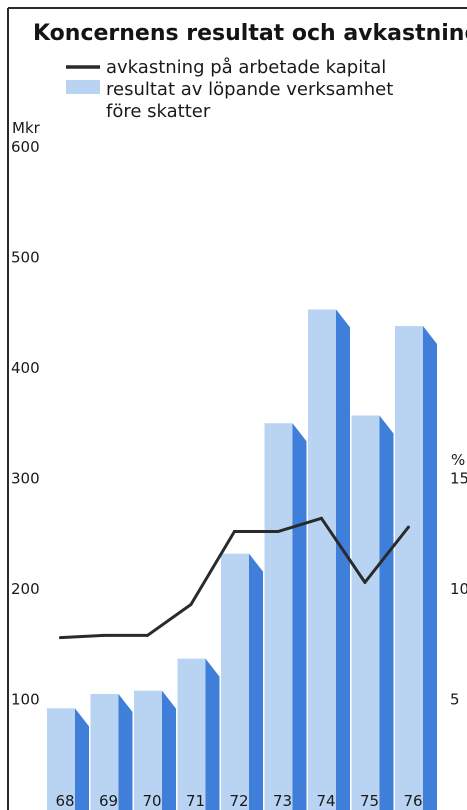 Image resolution: width=467 pixels, height=810 pixels. What do you see at coordinates (25, 423) in the screenshot?
I see `y-left-ticks: 600 500 400 300 200 100` at bounding box center [25, 423].